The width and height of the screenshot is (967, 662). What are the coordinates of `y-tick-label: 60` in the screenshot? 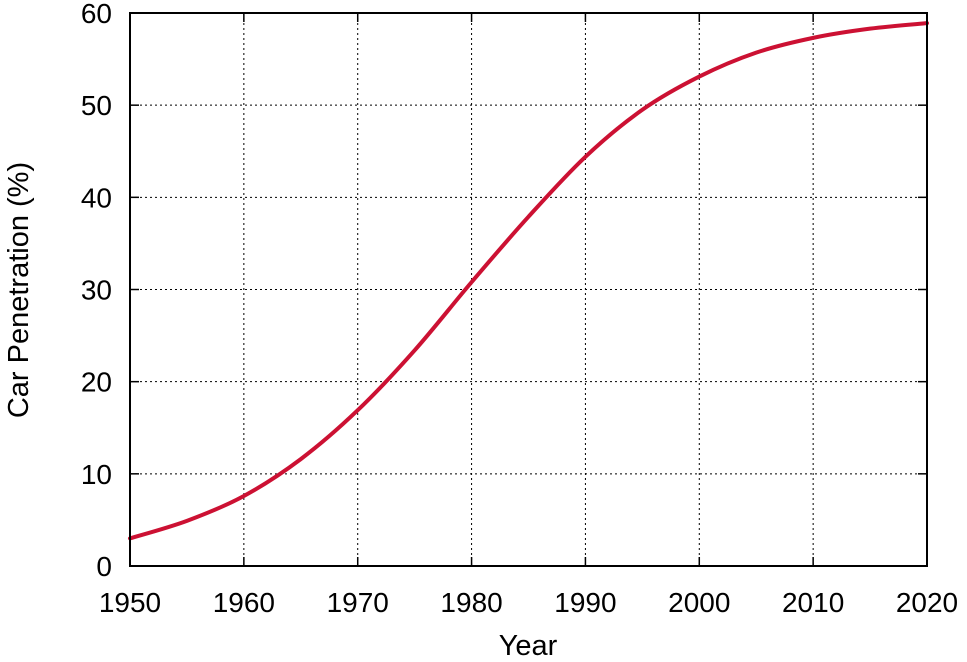 It's located at (96, 14).